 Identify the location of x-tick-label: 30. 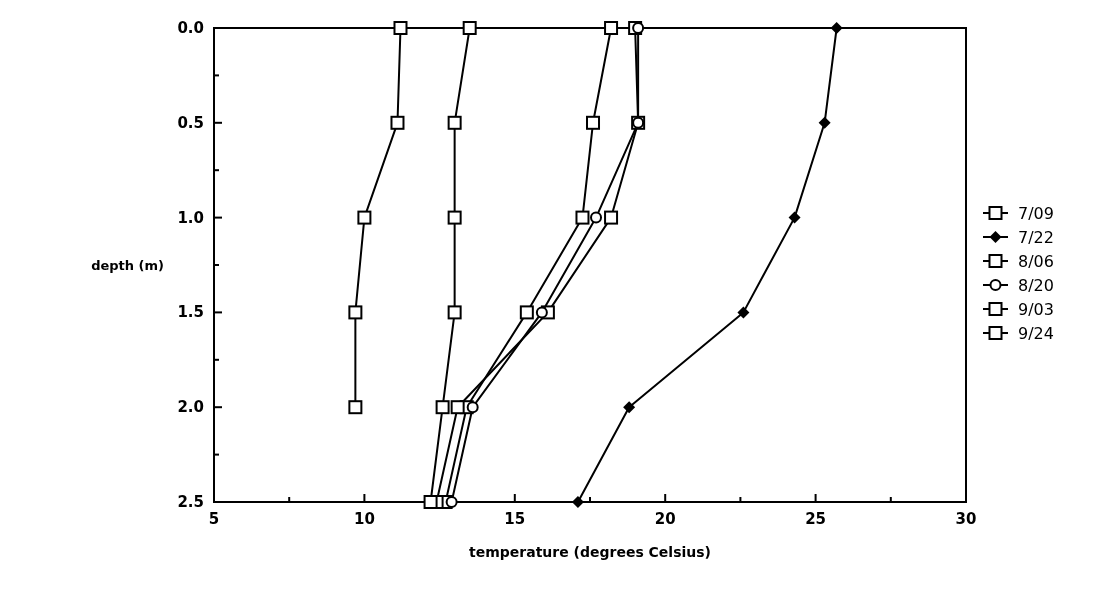
(966, 519).